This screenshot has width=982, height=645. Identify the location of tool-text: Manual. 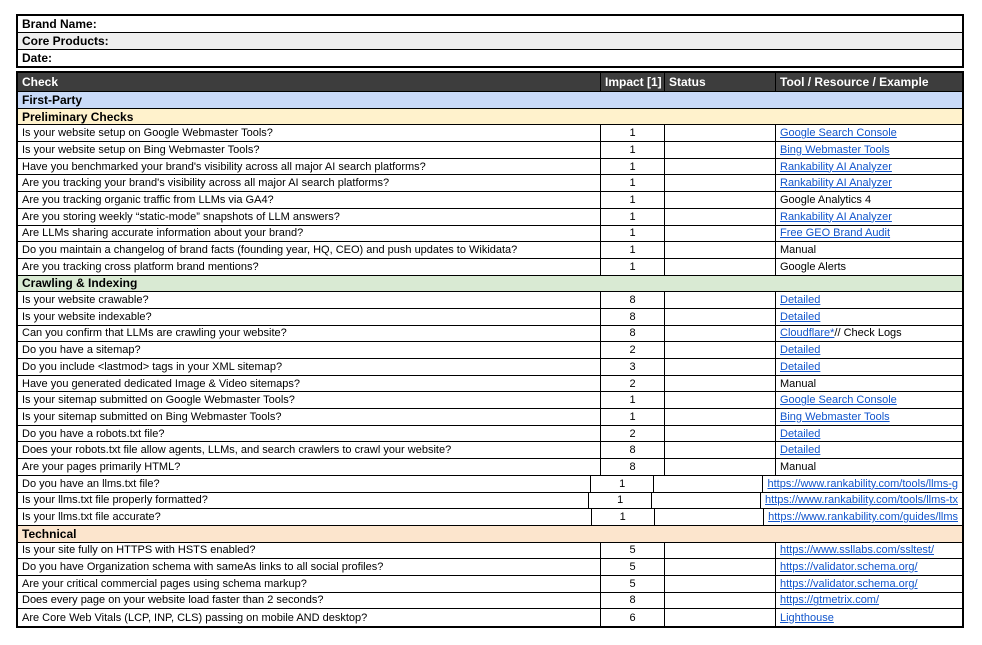
(798, 383).